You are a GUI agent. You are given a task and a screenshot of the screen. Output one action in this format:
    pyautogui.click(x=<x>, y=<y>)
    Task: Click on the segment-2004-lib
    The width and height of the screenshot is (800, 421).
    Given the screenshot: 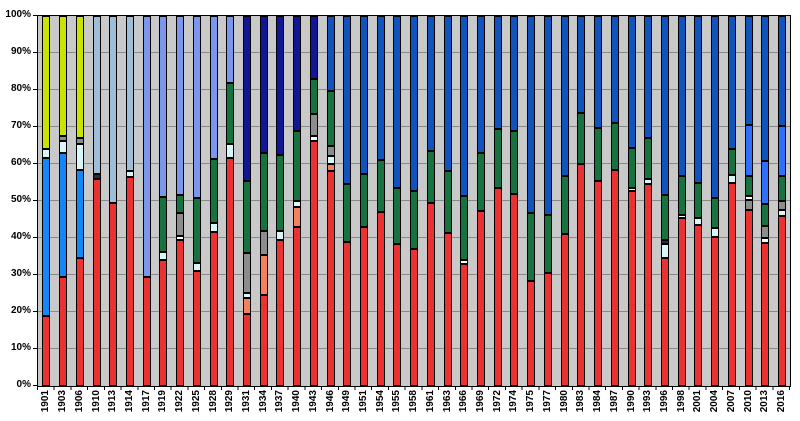 What is the action you would take?
    pyautogui.click(x=715, y=107)
    